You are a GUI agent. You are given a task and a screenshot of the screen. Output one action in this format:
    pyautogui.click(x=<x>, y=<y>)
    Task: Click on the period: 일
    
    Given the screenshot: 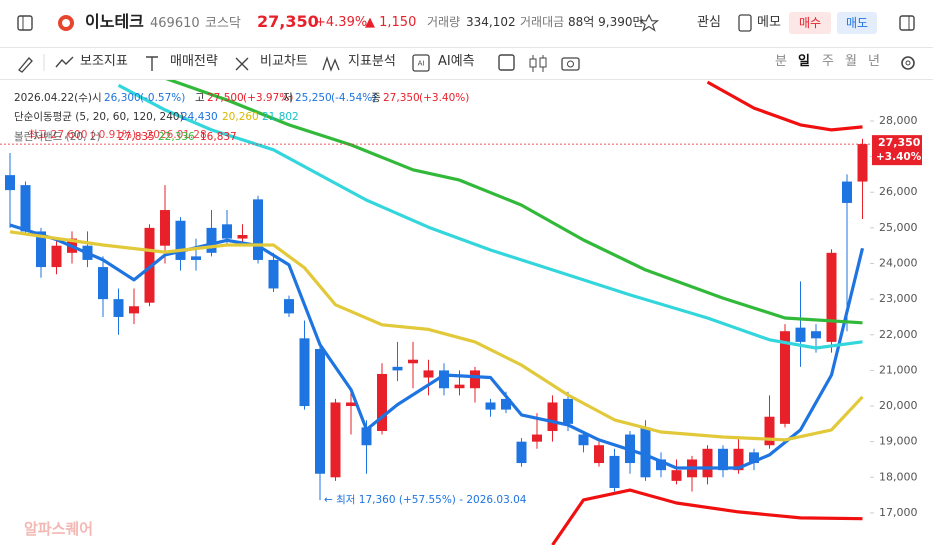 What is the action you would take?
    pyautogui.click(x=804, y=61)
    